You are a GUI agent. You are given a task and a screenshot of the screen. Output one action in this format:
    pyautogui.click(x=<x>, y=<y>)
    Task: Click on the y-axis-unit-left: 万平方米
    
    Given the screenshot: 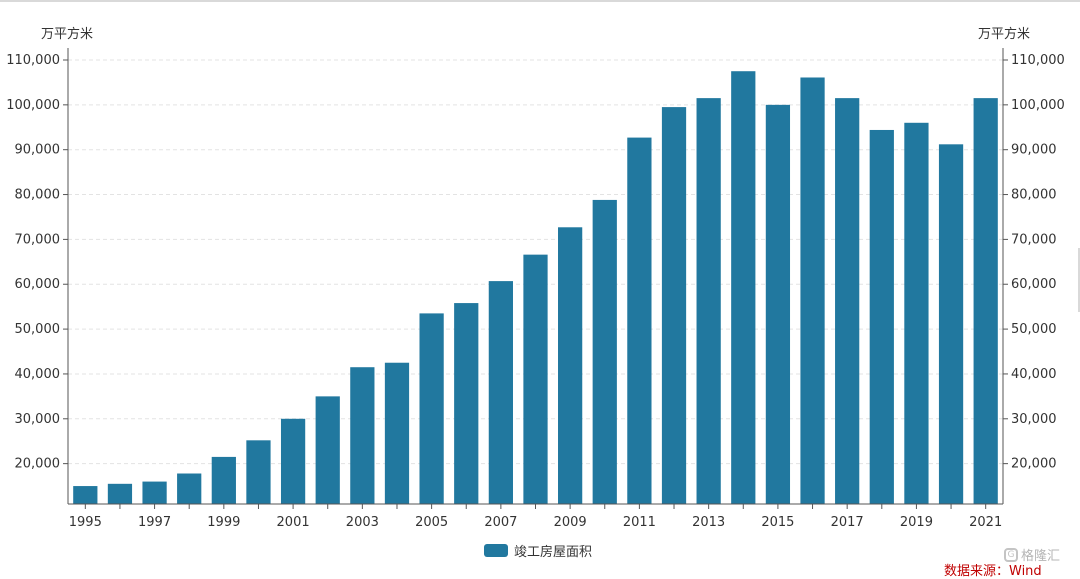 What is the action you would take?
    pyautogui.click(x=67, y=34)
    